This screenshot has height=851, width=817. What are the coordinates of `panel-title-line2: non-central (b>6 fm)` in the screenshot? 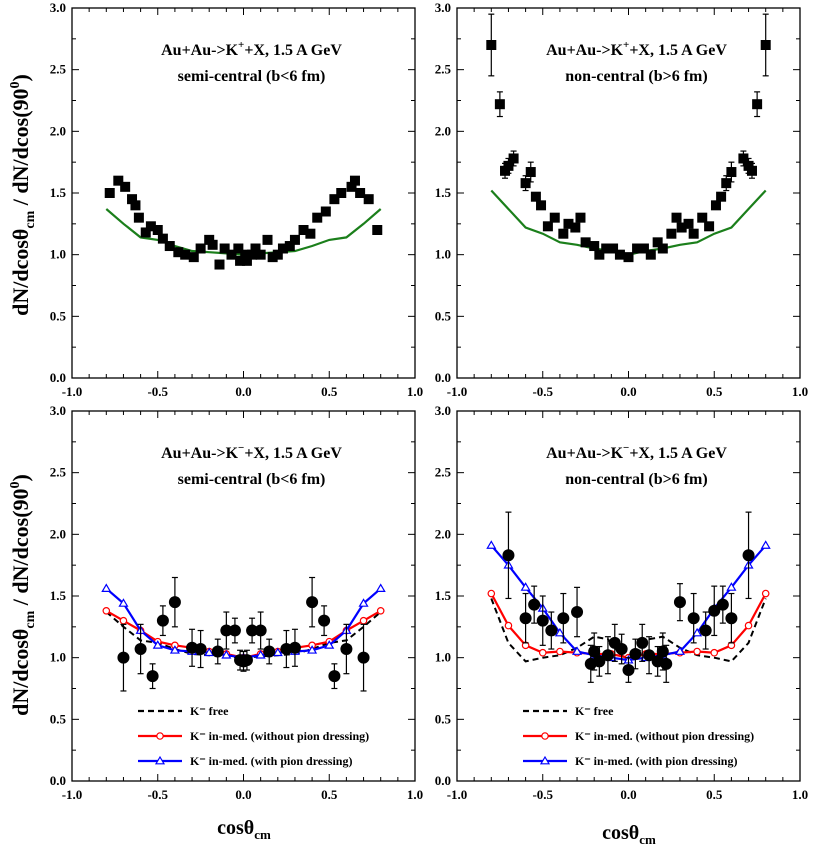 It's located at (636, 76).